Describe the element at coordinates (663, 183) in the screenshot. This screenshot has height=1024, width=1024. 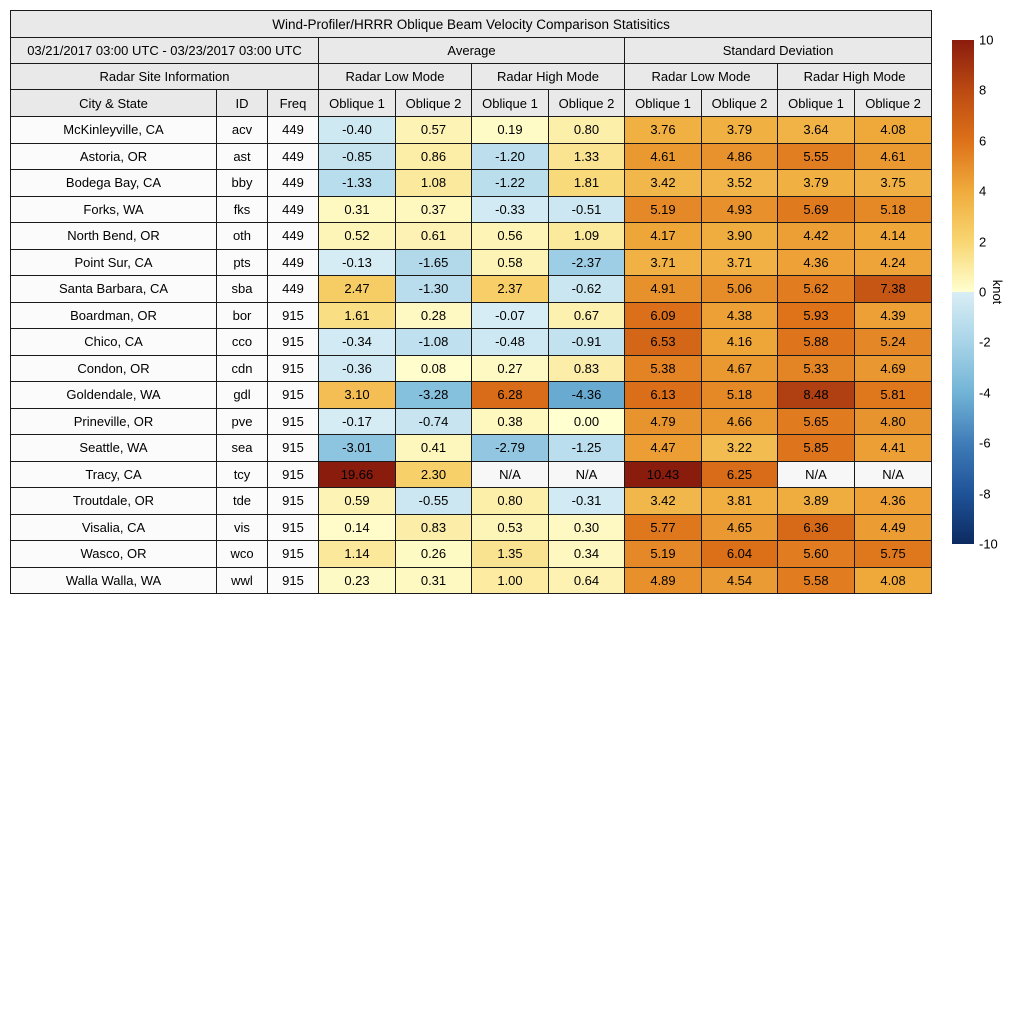
I see `cell-value: 3.42` at that location.